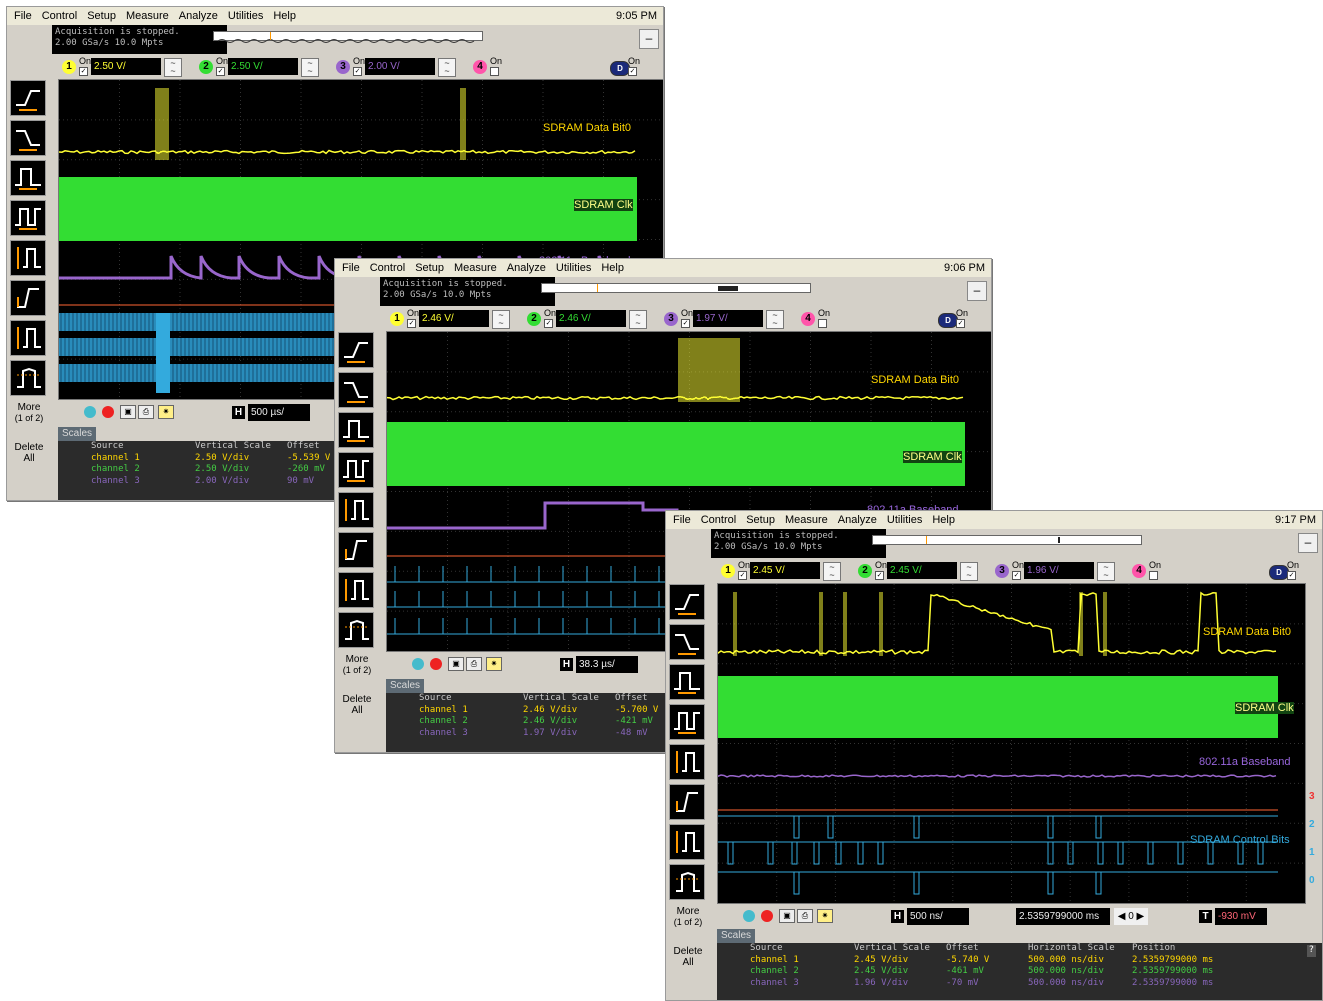  Describe the element at coordinates (1311, 951) in the screenshot. I see `help-button: ?` at that location.